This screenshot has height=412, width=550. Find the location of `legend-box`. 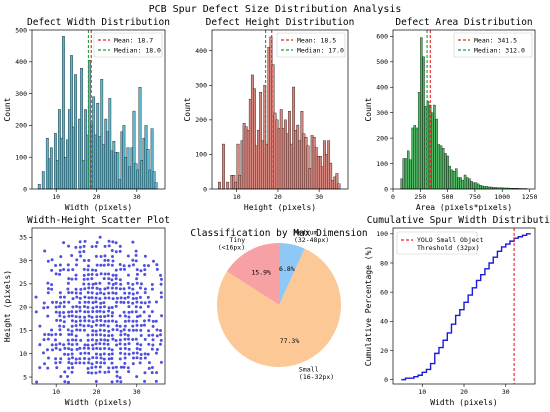

legend-box is located at coordinates (128, 45).